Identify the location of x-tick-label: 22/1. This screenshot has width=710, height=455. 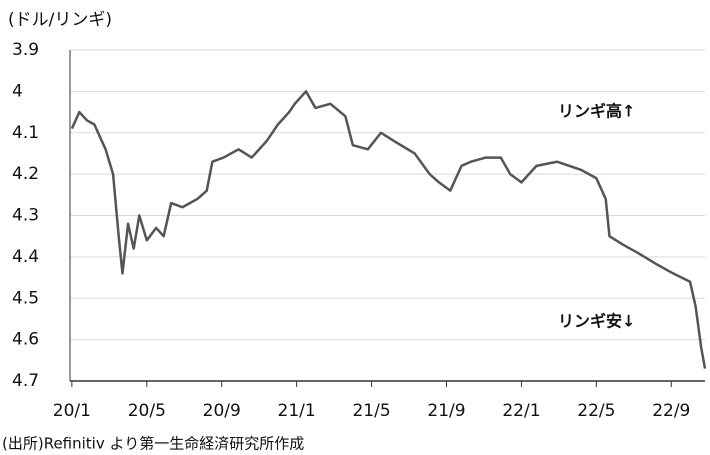
(521, 411).